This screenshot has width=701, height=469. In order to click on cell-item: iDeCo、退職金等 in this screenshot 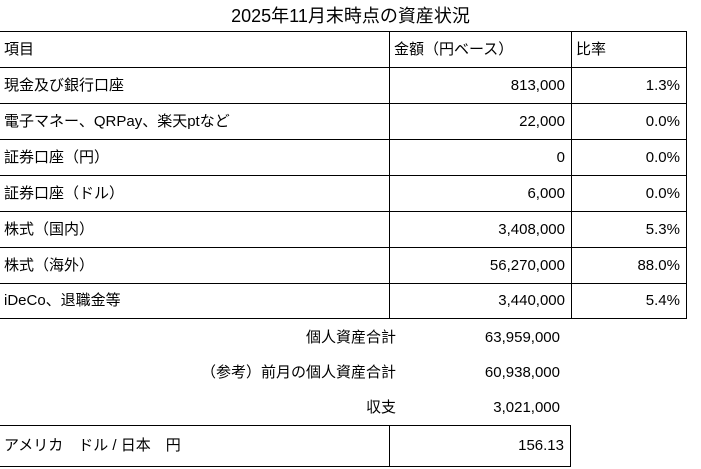, I will do `click(62, 300)`.